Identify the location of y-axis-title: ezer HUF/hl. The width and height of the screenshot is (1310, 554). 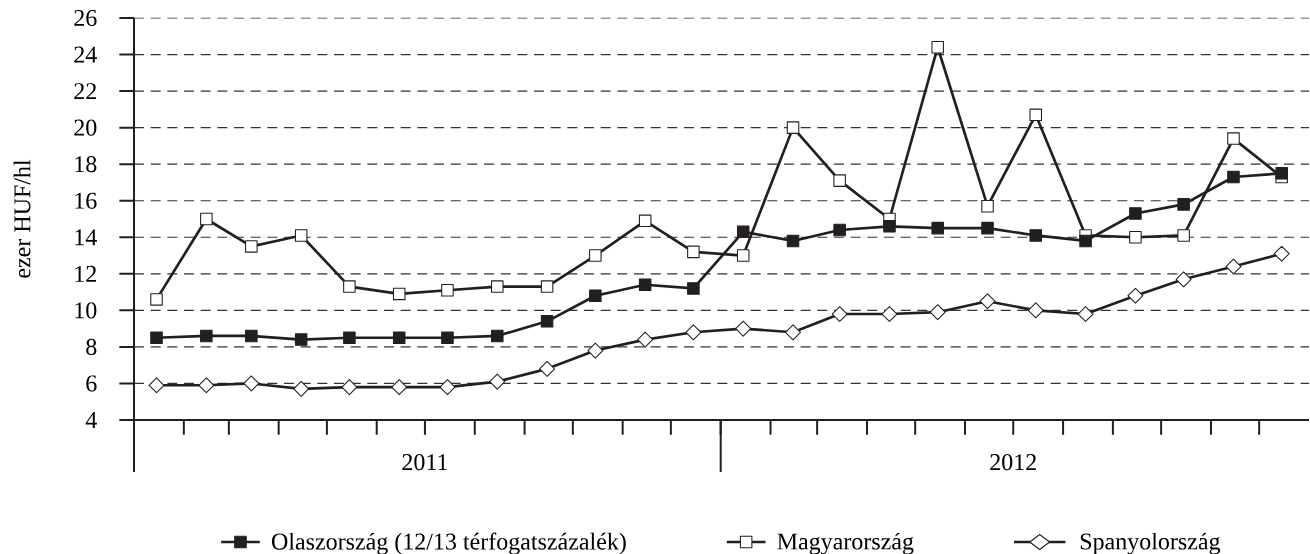
(22, 218).